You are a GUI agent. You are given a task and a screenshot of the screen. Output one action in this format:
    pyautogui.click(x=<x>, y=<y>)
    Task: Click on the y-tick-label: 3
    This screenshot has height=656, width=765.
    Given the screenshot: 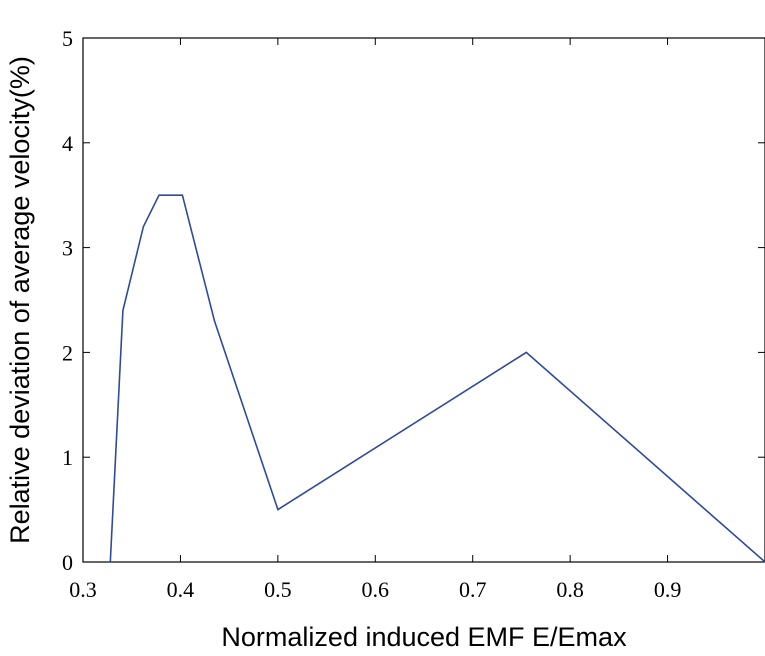 What is the action you would take?
    pyautogui.click(x=67, y=248)
    